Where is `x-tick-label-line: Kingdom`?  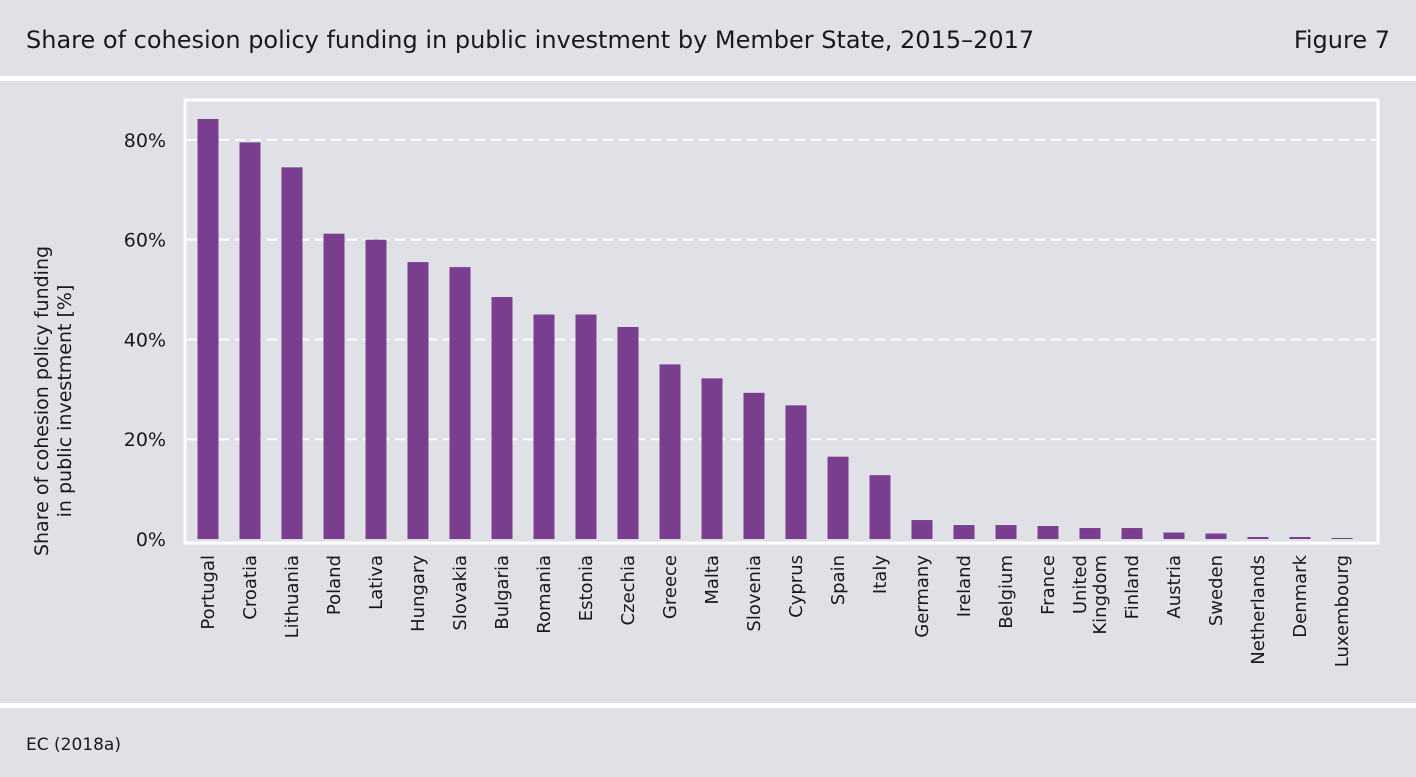
x-tick-label-line: Kingdom is located at coordinates (1100, 595).